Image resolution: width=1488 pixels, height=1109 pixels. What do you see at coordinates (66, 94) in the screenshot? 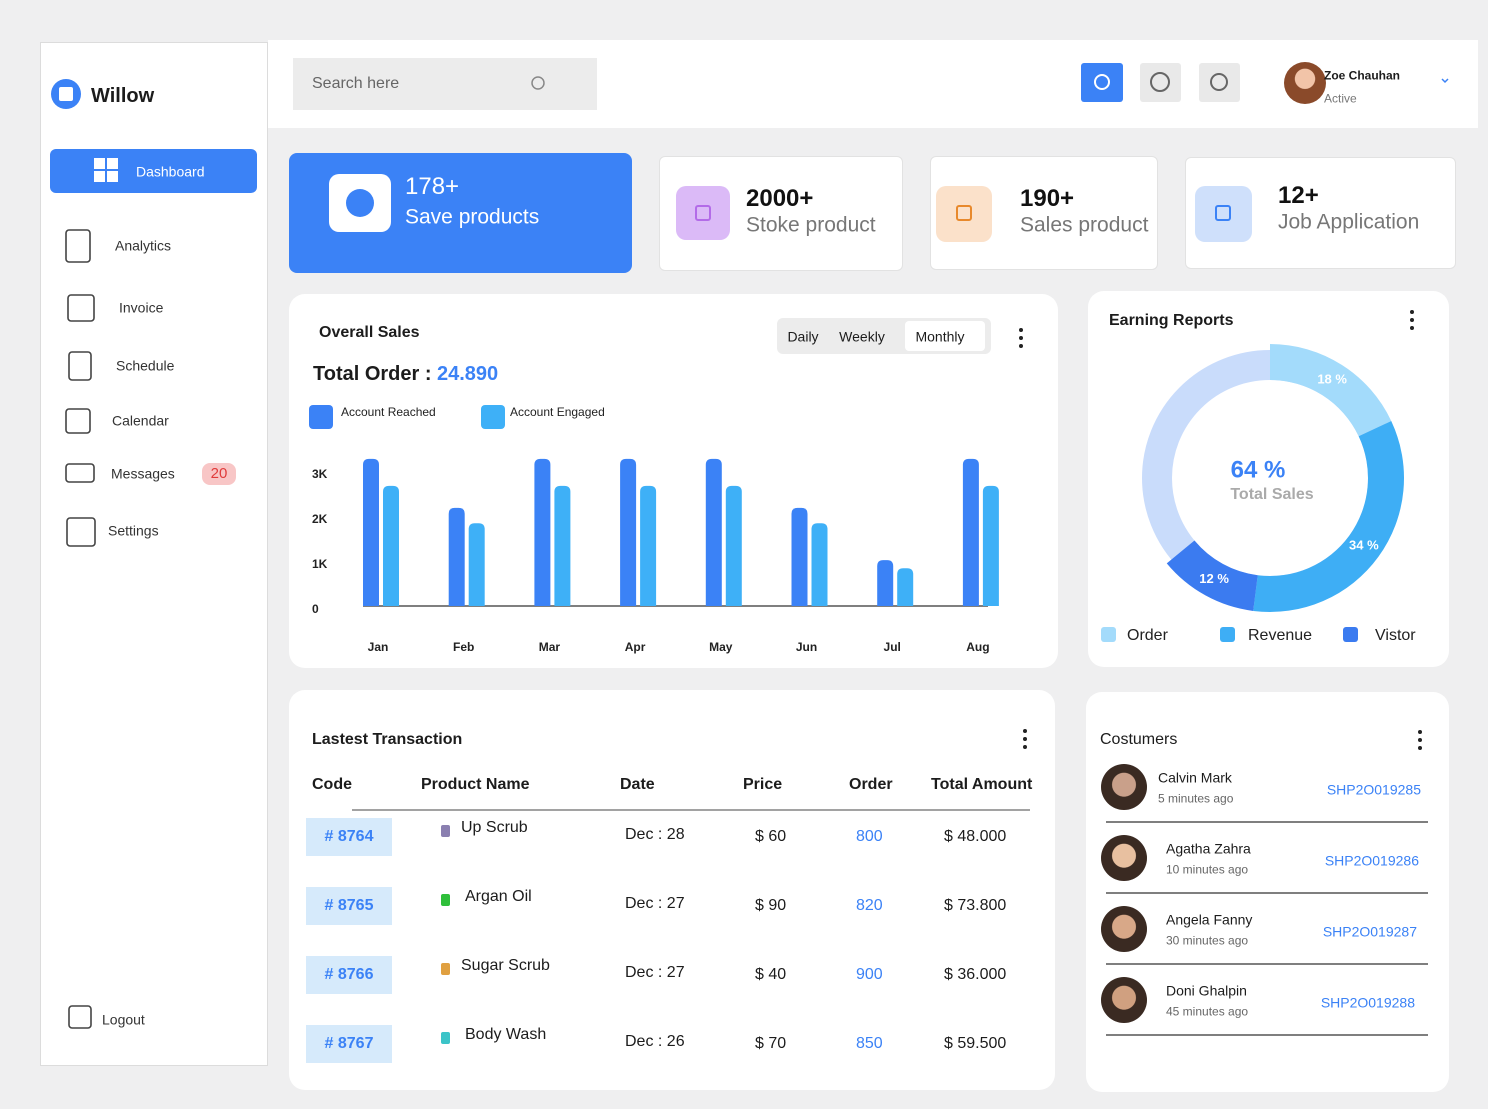
I see `brand-logo` at bounding box center [66, 94].